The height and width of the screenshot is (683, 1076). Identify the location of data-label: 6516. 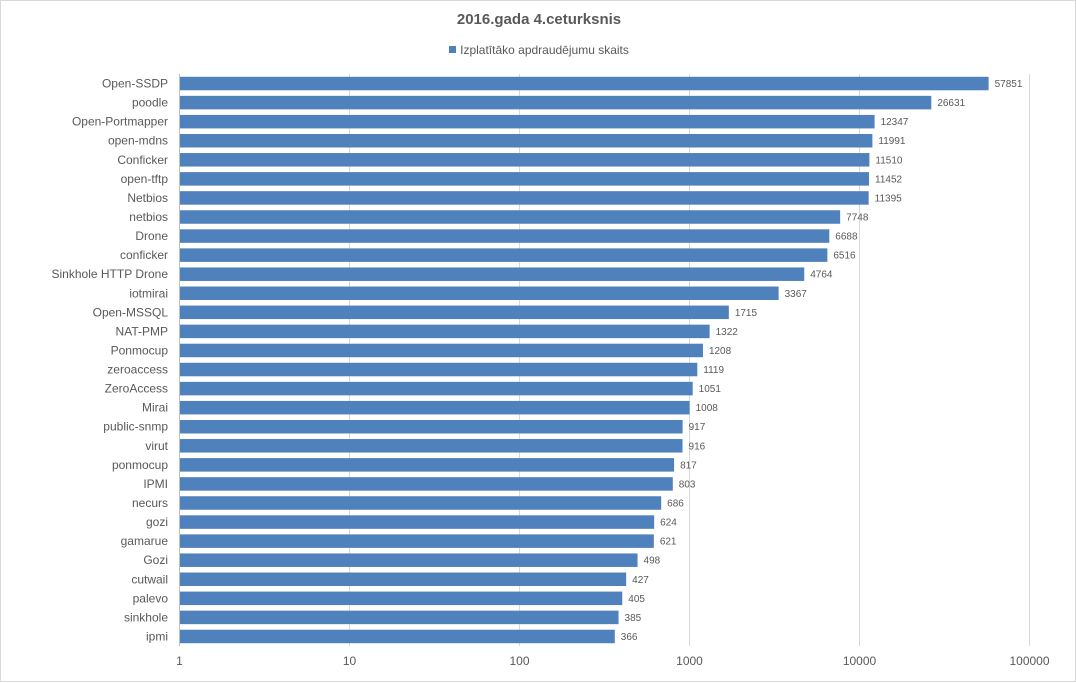
(844, 256).